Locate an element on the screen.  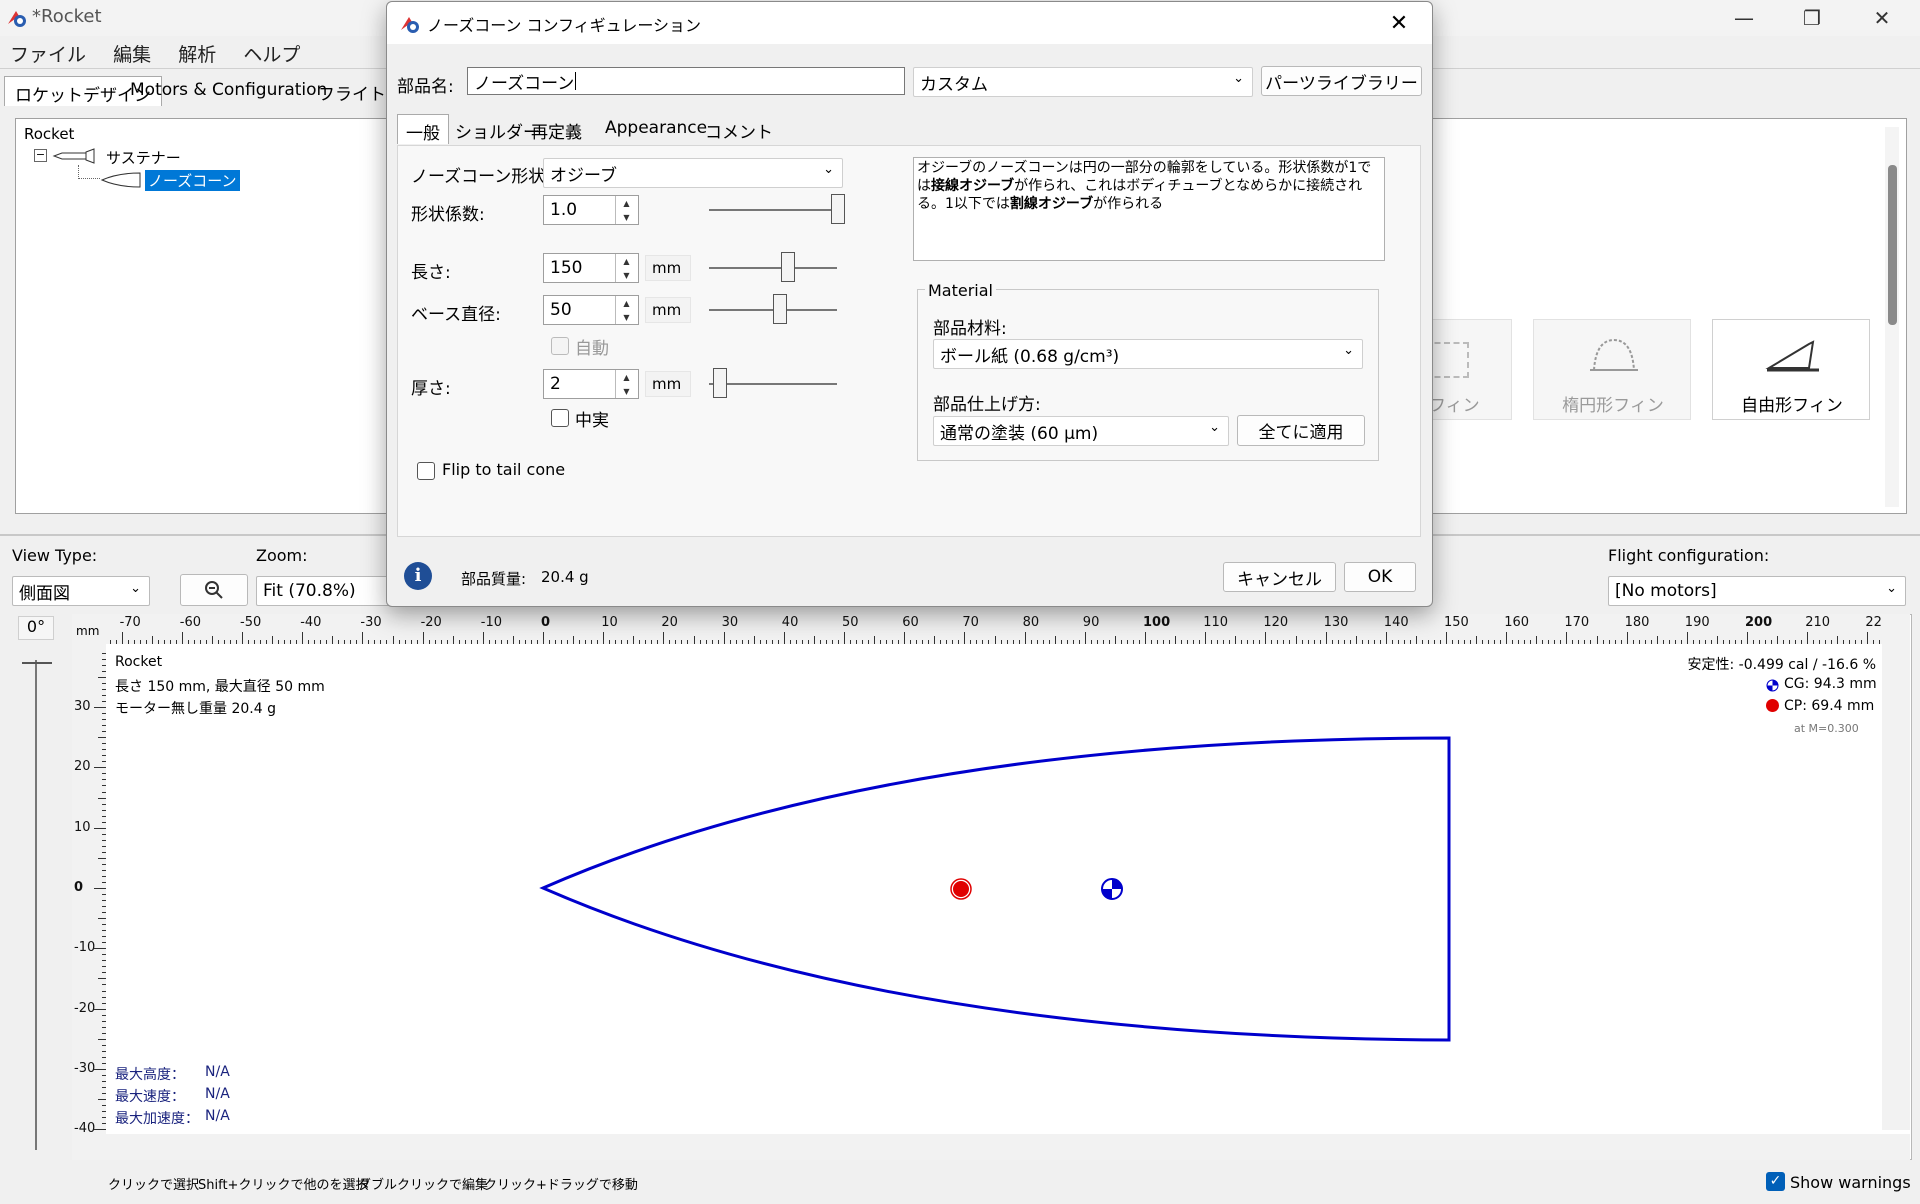
base-diameter-slider-knob is located at coordinates (780, 309).